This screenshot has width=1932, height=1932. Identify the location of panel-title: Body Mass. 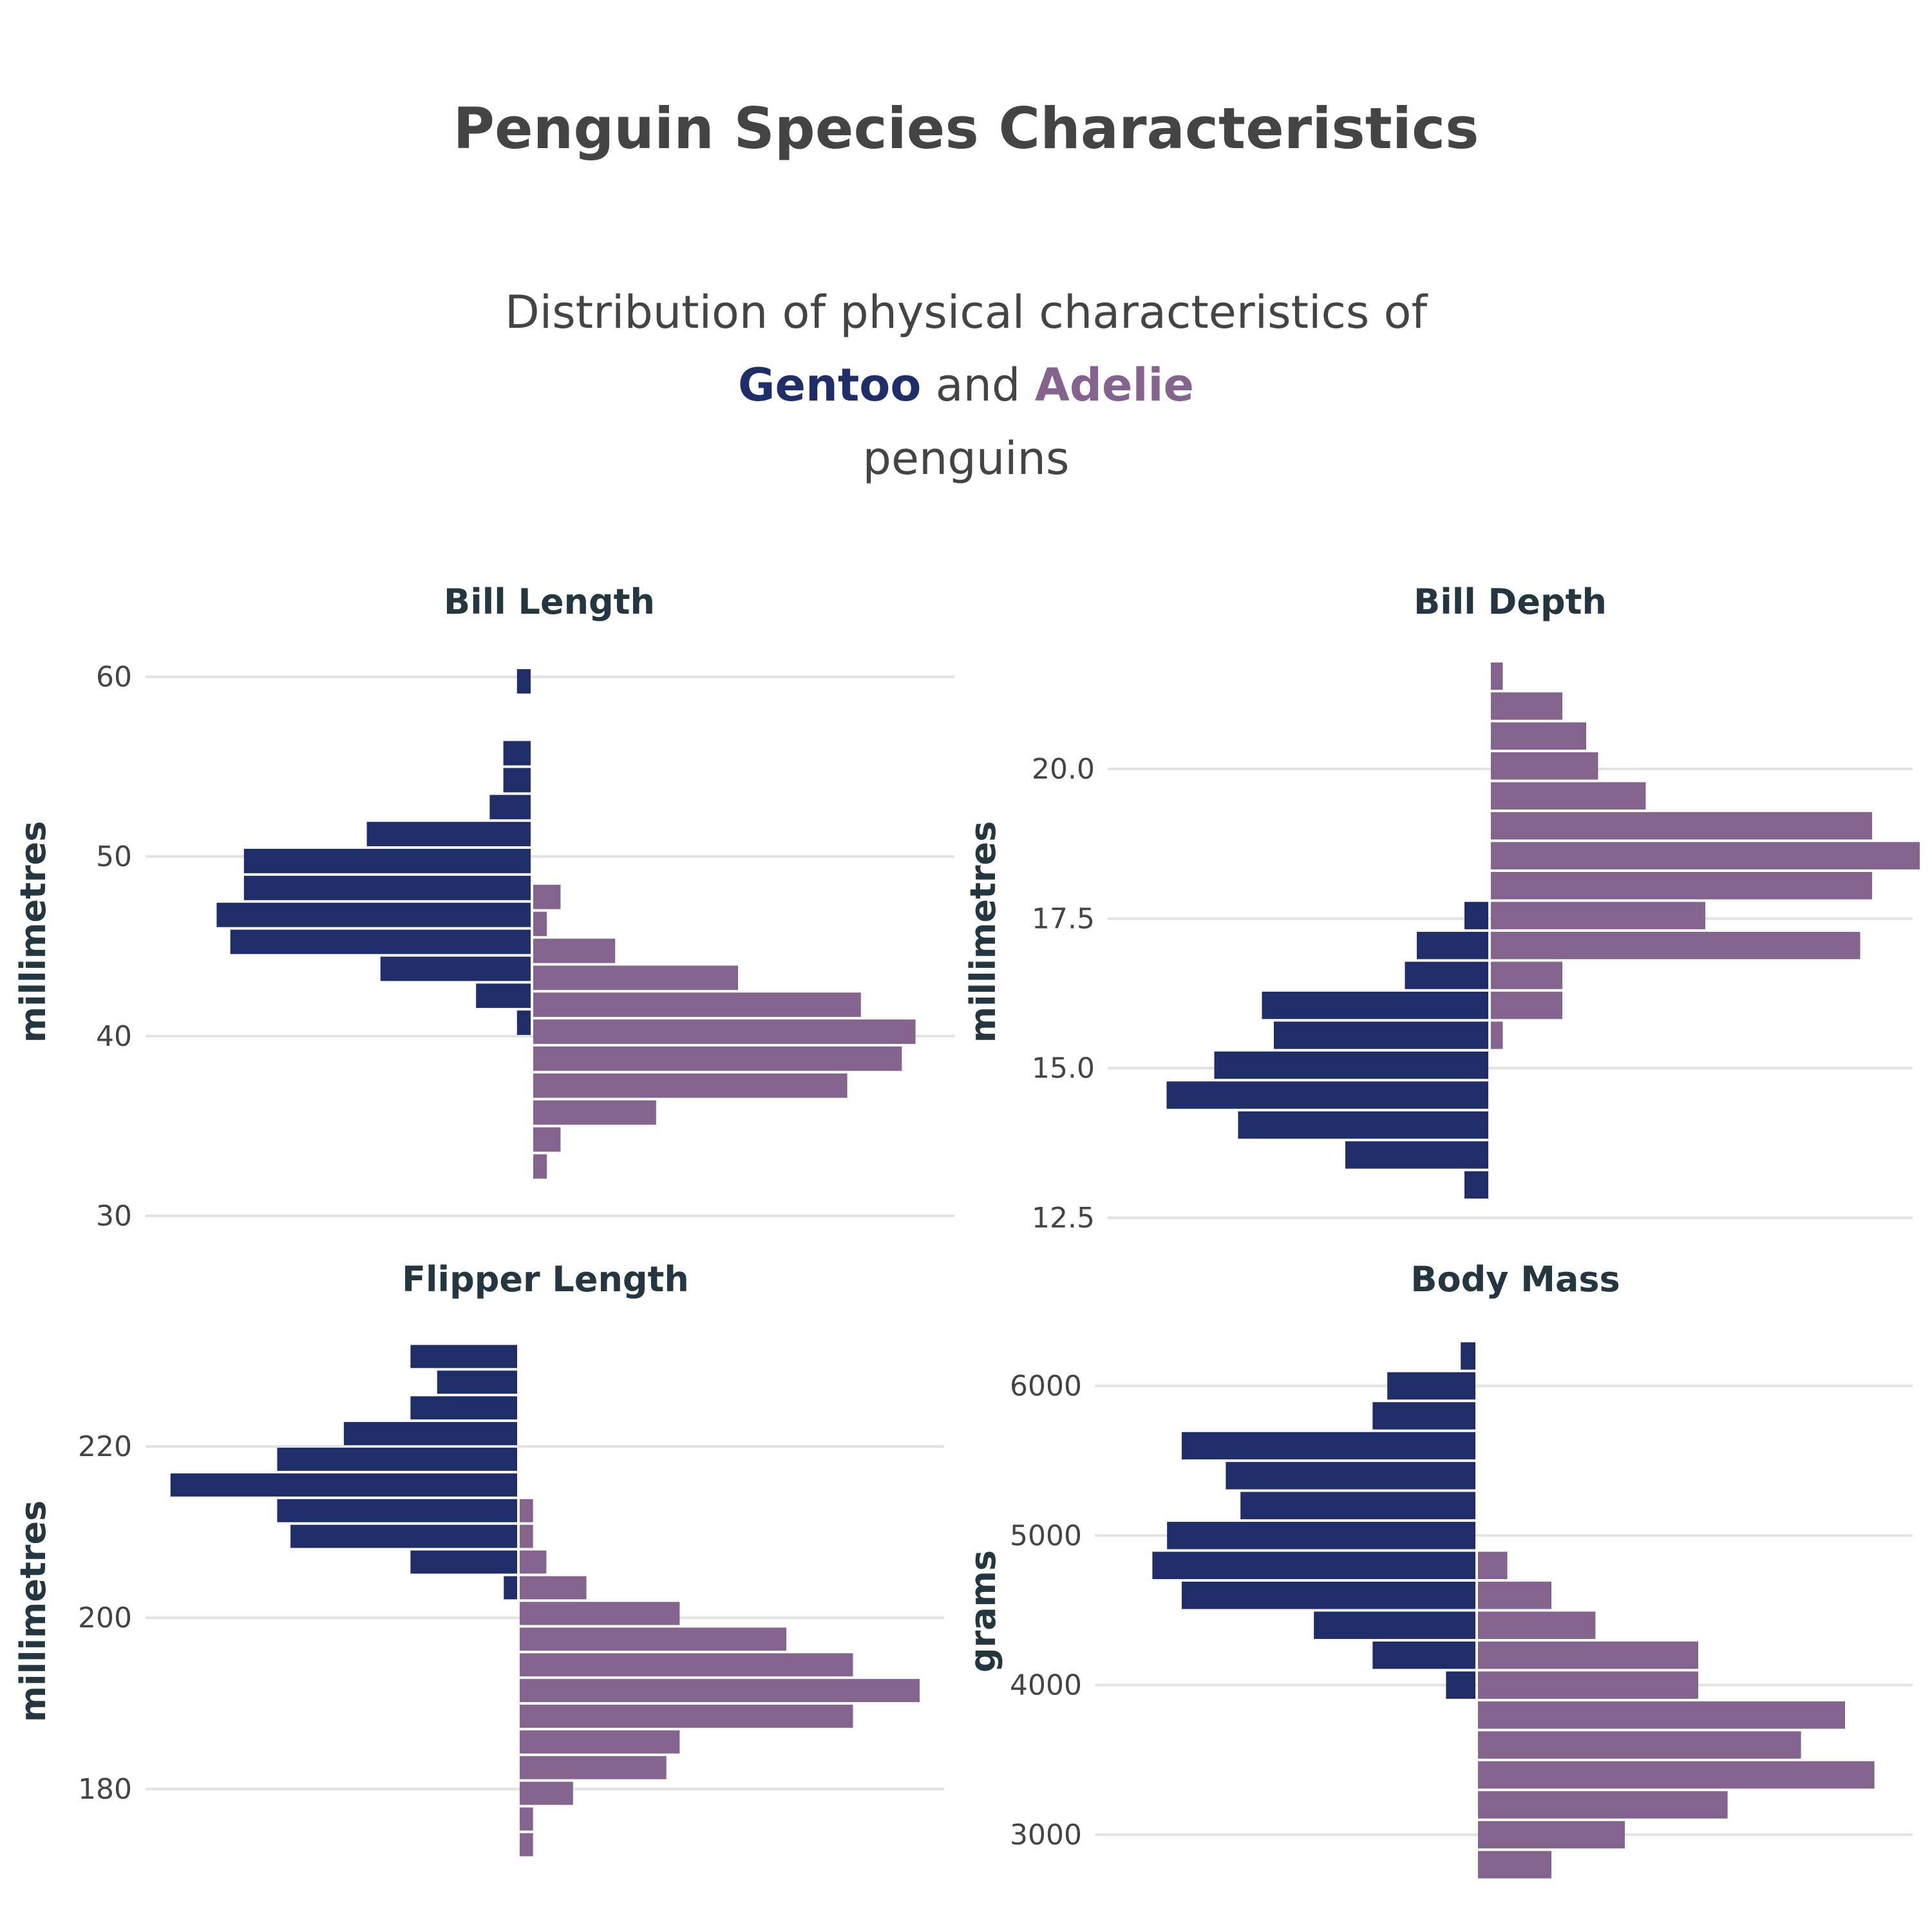
(1515, 1279).